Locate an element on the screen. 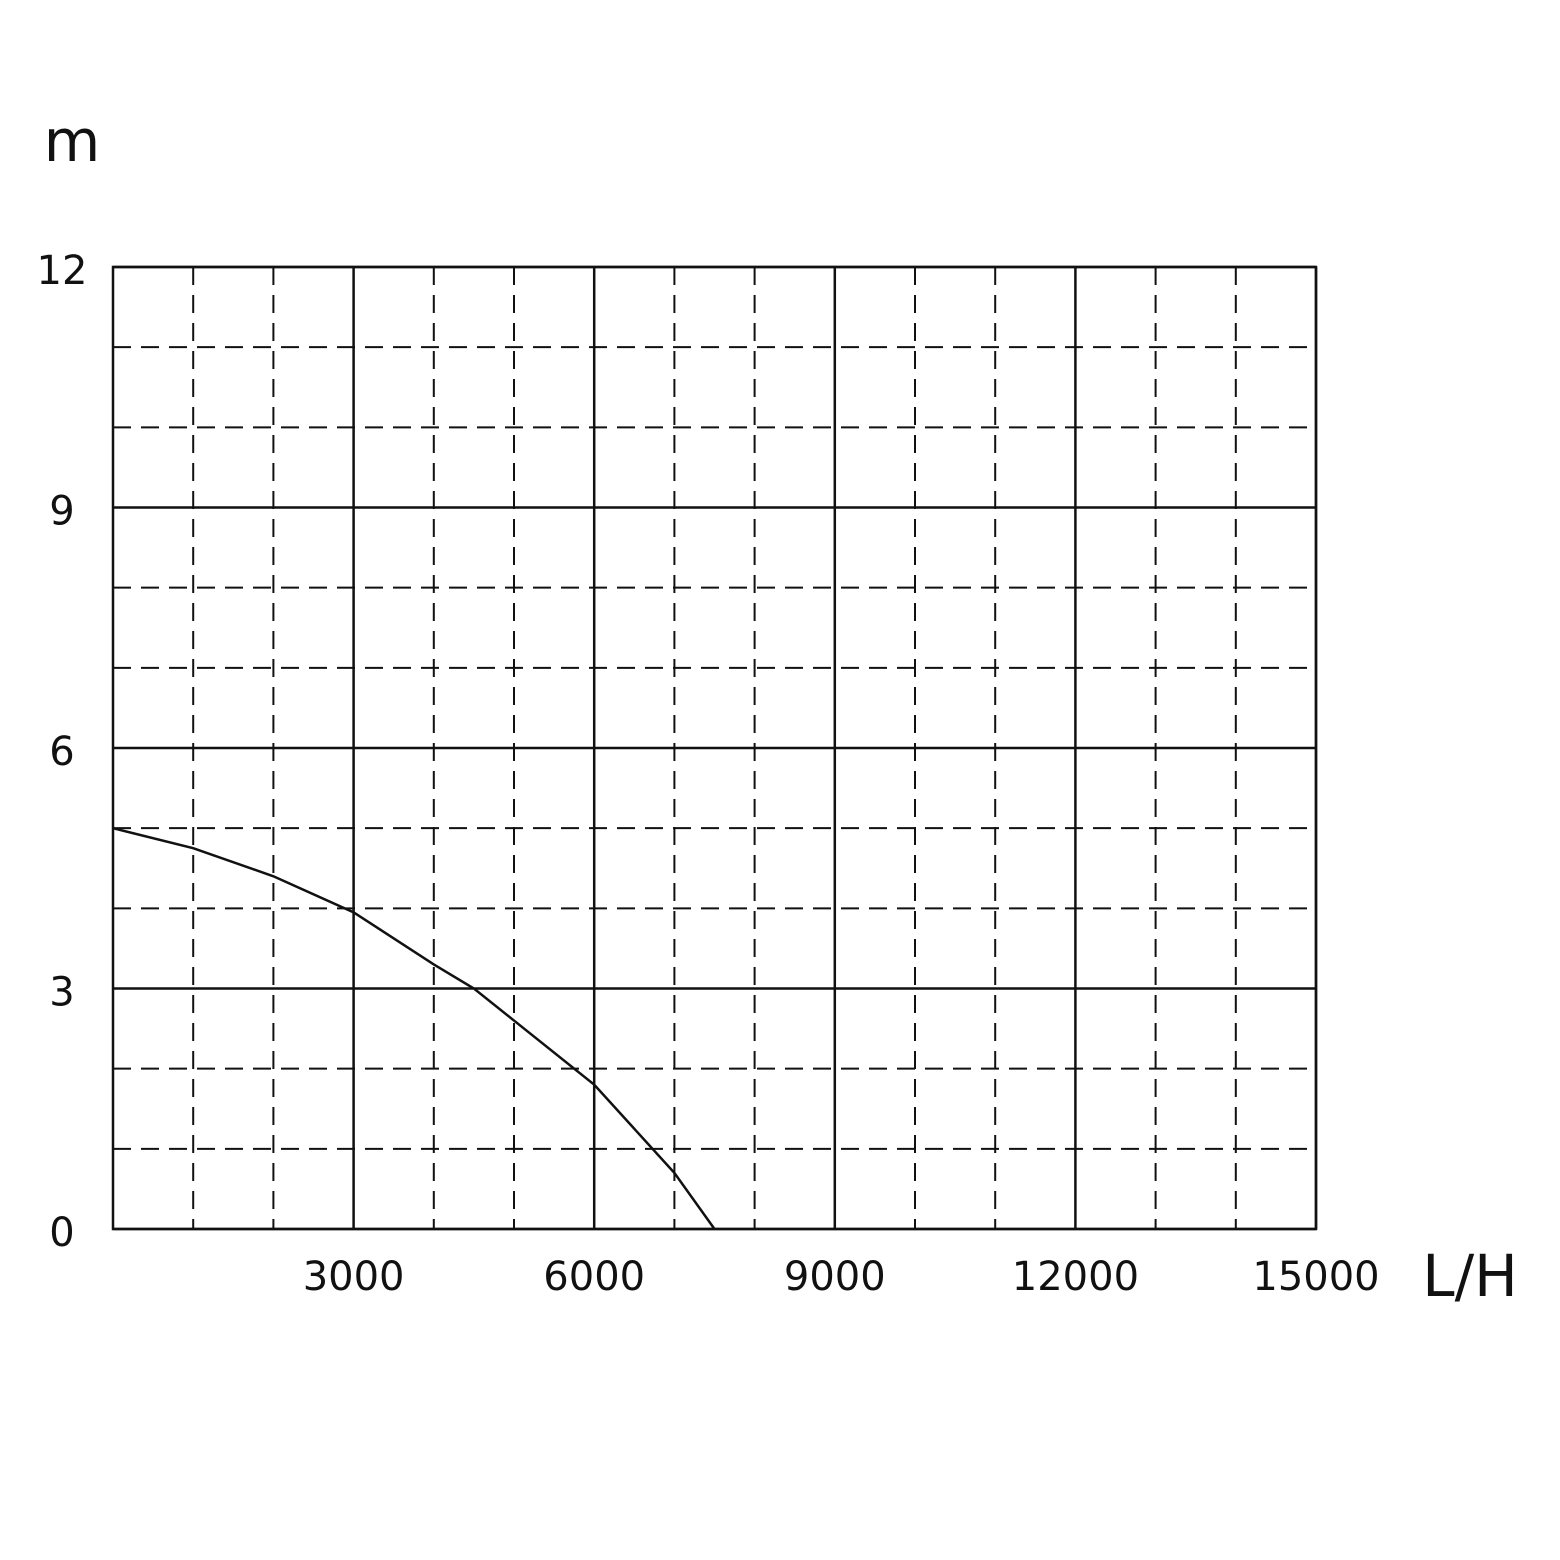 This screenshot has width=1560, height=1560. x-tick-label: 6000 is located at coordinates (594, 1277).